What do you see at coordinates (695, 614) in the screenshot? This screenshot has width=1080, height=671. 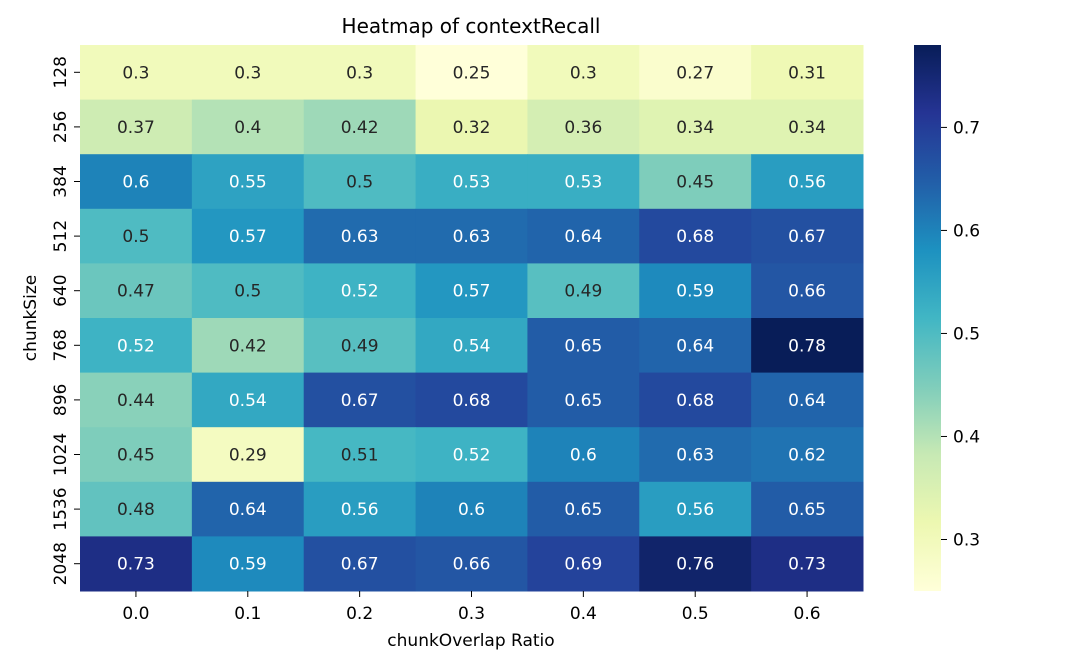 I see `x-tick-label: 0.5` at bounding box center [695, 614].